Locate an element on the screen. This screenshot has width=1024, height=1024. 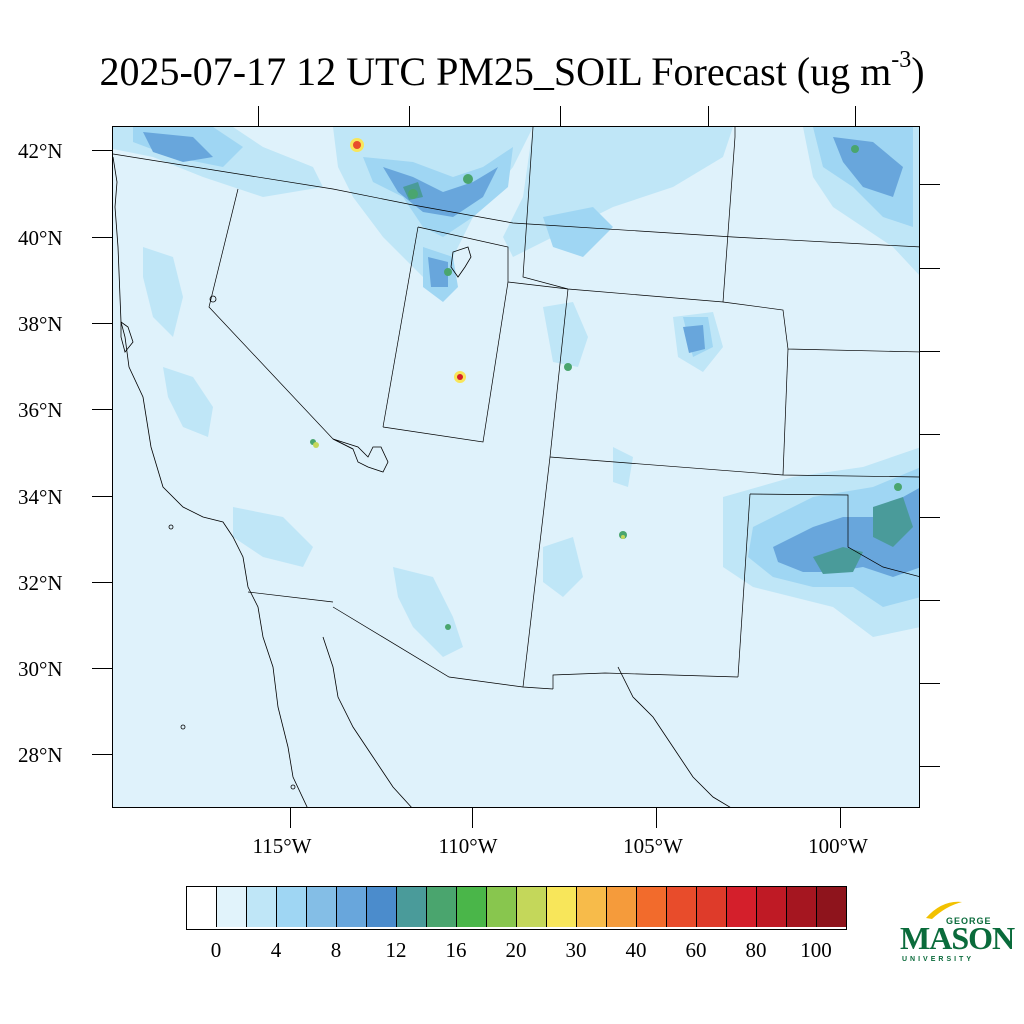
lat-label-32: 32°N is located at coordinates (40, 583).